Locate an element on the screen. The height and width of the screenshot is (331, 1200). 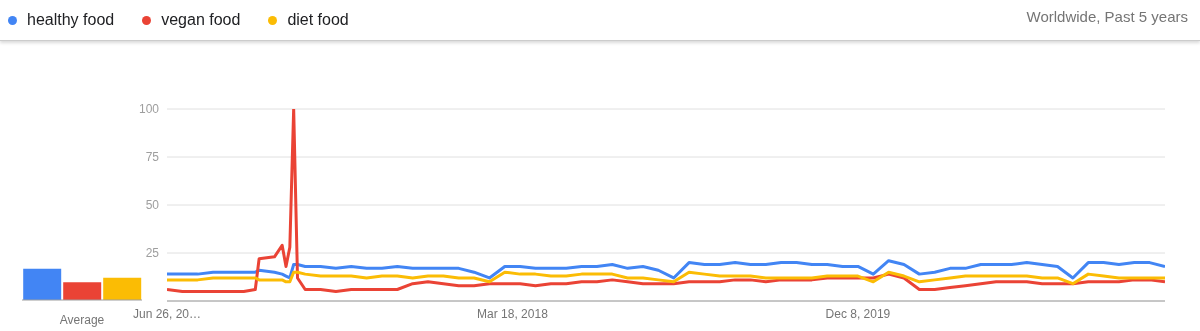
x-axis-title: Average is located at coordinates (82, 320).